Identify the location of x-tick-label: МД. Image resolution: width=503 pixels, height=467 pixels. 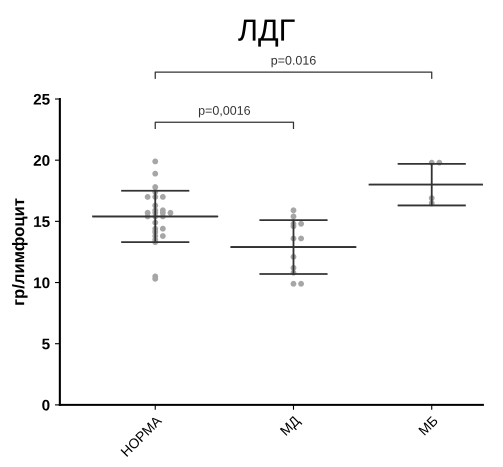
(291, 426).